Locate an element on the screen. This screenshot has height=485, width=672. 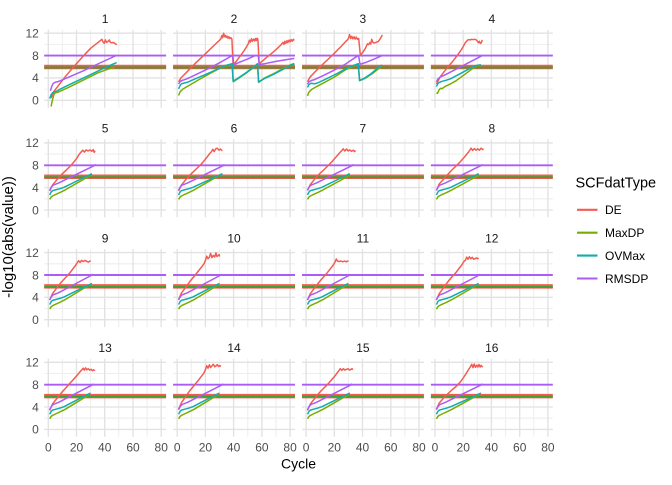
svg-text: RMSDP is located at coordinates (626, 279).